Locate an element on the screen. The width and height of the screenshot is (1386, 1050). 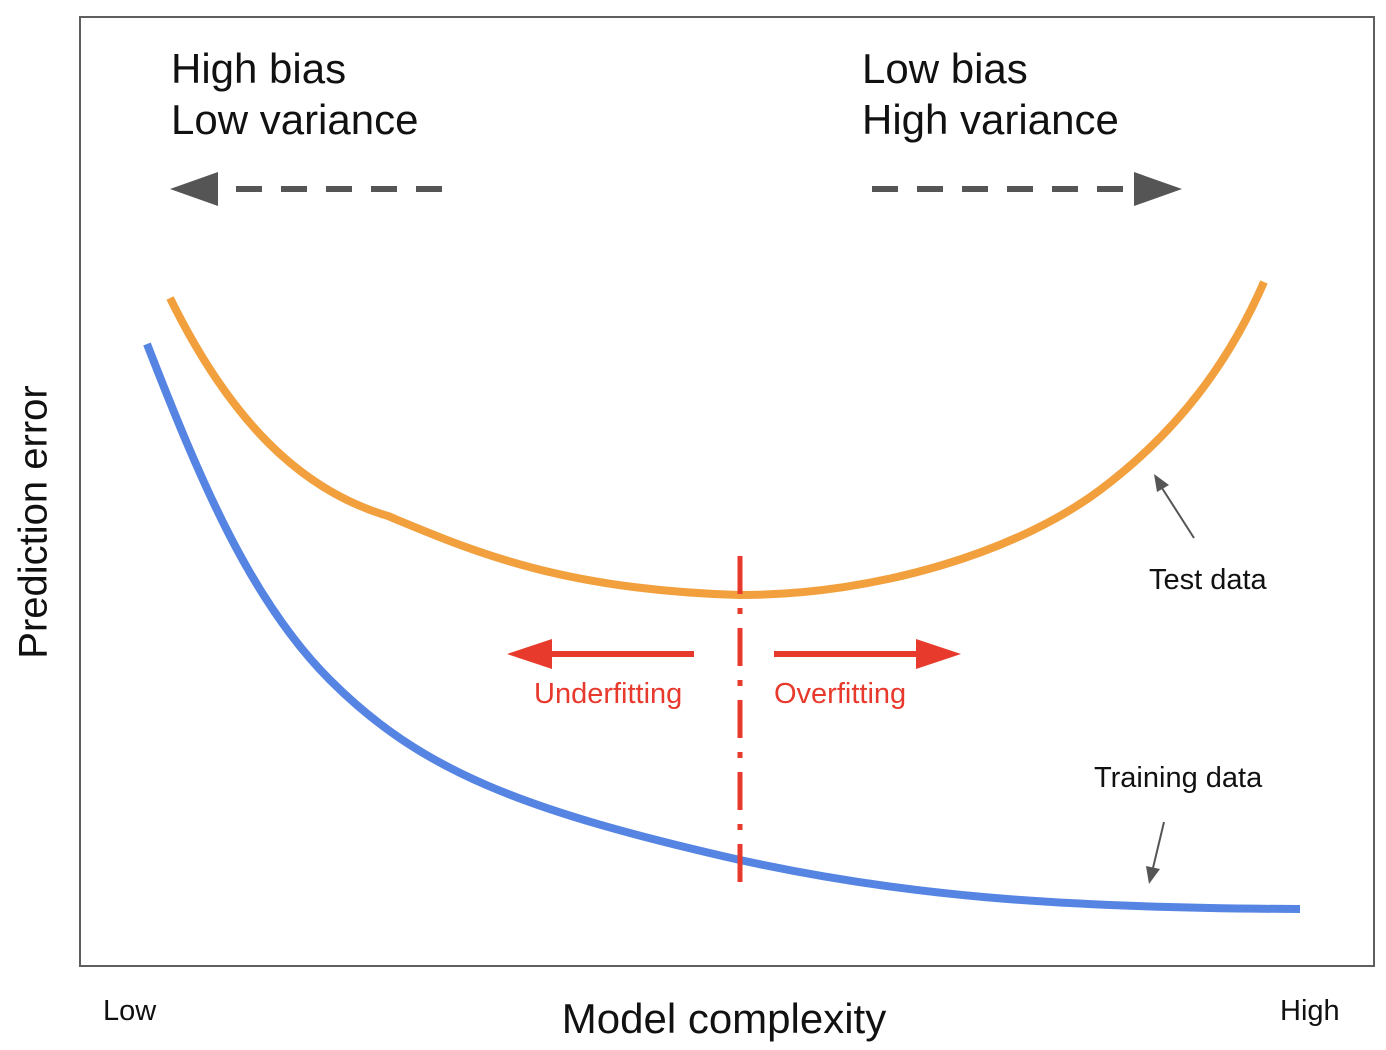
underfitting-arrow is located at coordinates (600, 654).